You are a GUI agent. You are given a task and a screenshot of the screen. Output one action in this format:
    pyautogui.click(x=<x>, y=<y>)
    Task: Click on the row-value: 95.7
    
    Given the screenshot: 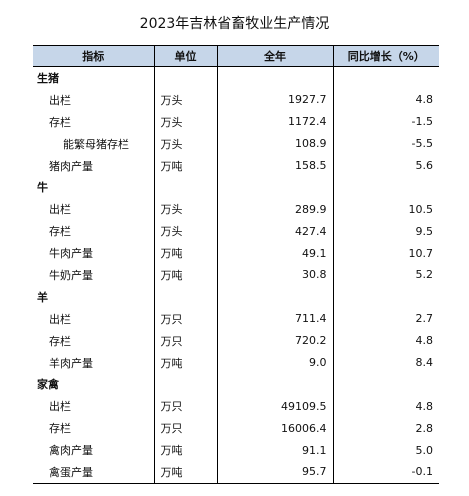 What is the action you would take?
    pyautogui.click(x=274, y=472)
    